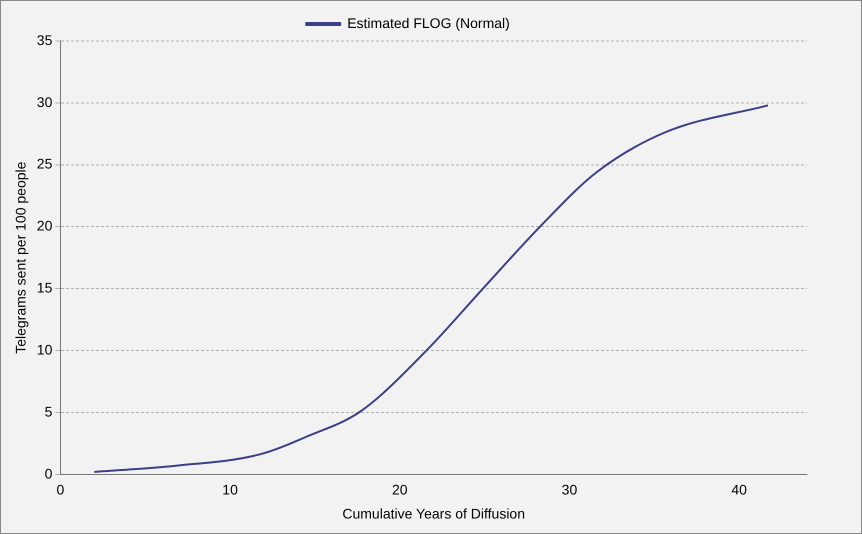 This screenshot has width=862, height=534. I want to click on x-tick-label: 40, so click(739, 490).